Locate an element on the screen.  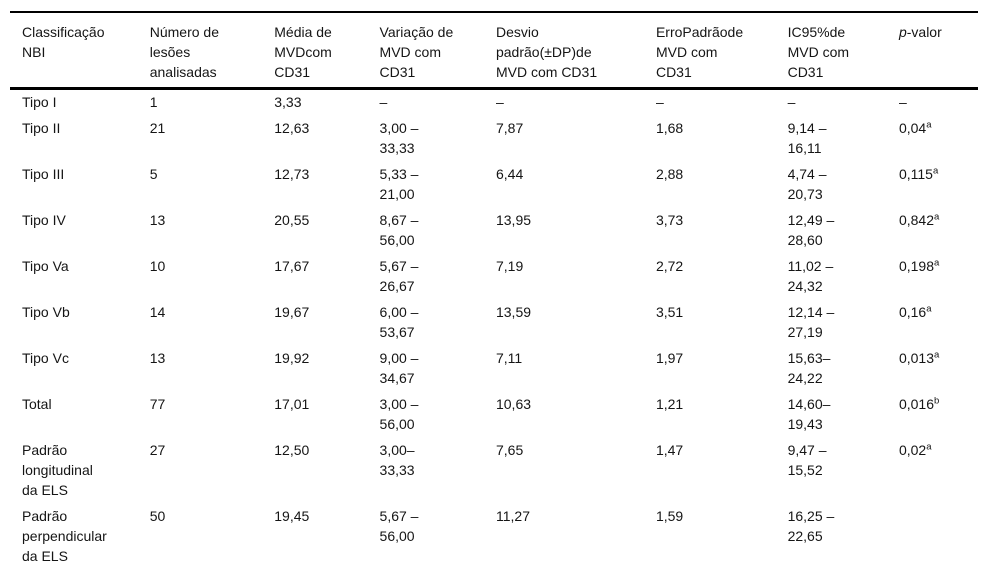
table-cell: 3,00 – 56,00 is located at coordinates (399, 414).